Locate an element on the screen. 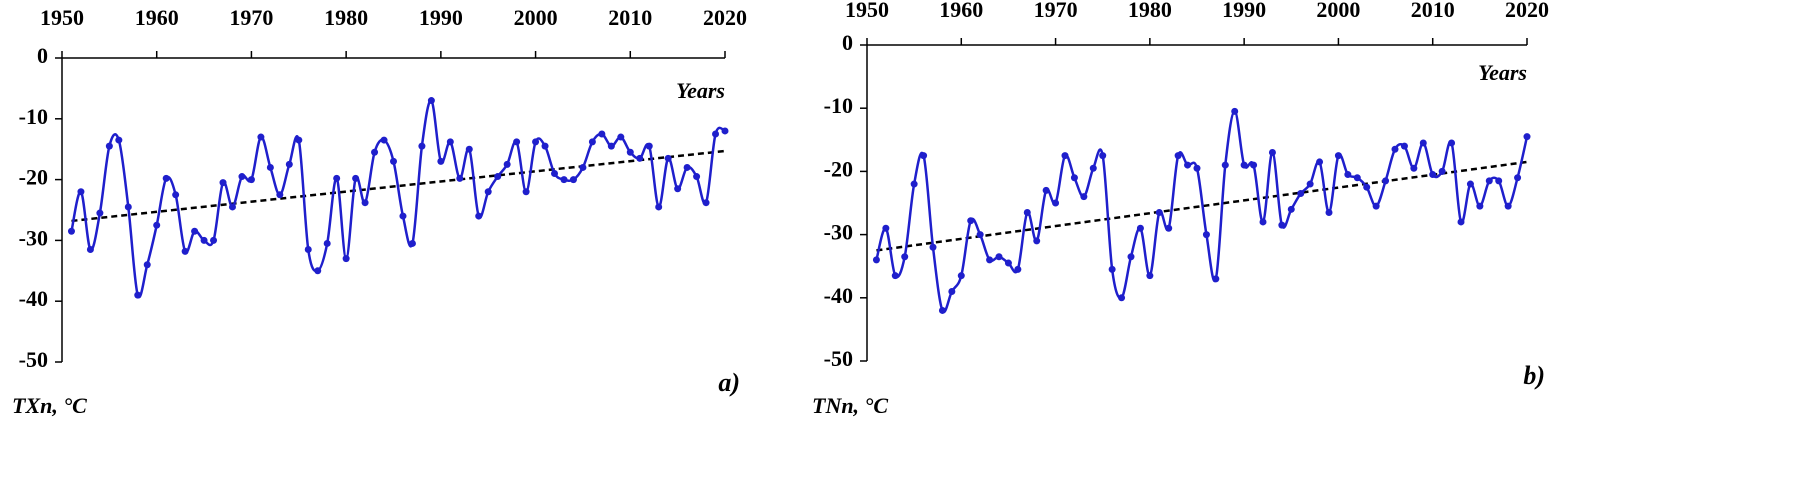 The image size is (1796, 485). x-axis-label: Years is located at coordinates (1502, 72).